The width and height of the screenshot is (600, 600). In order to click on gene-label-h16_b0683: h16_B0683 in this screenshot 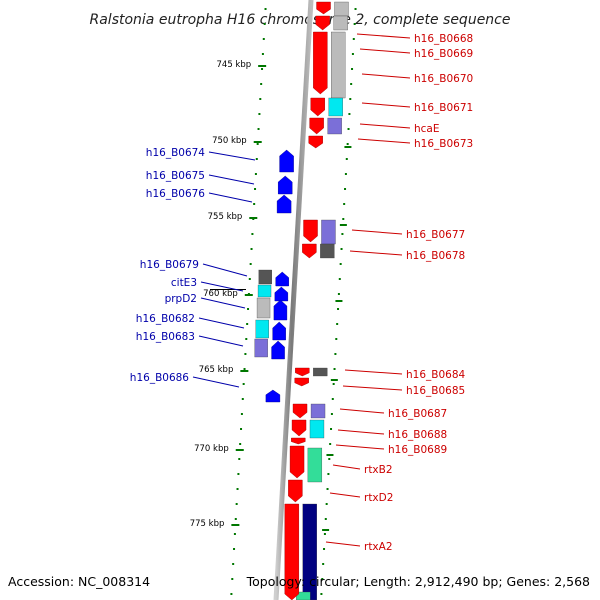, I will do `click(165, 337)`.